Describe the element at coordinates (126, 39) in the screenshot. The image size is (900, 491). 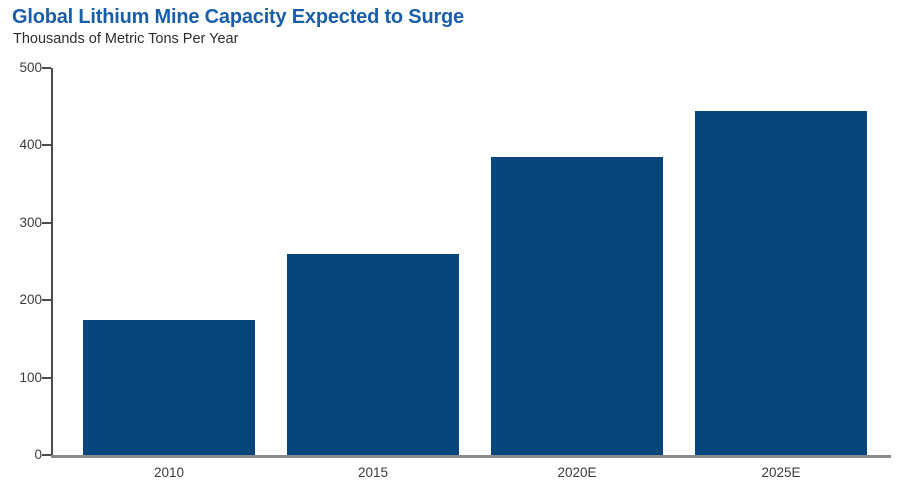
I see `chart-subtitle: Thousands of Metric Tons Per Year` at that location.